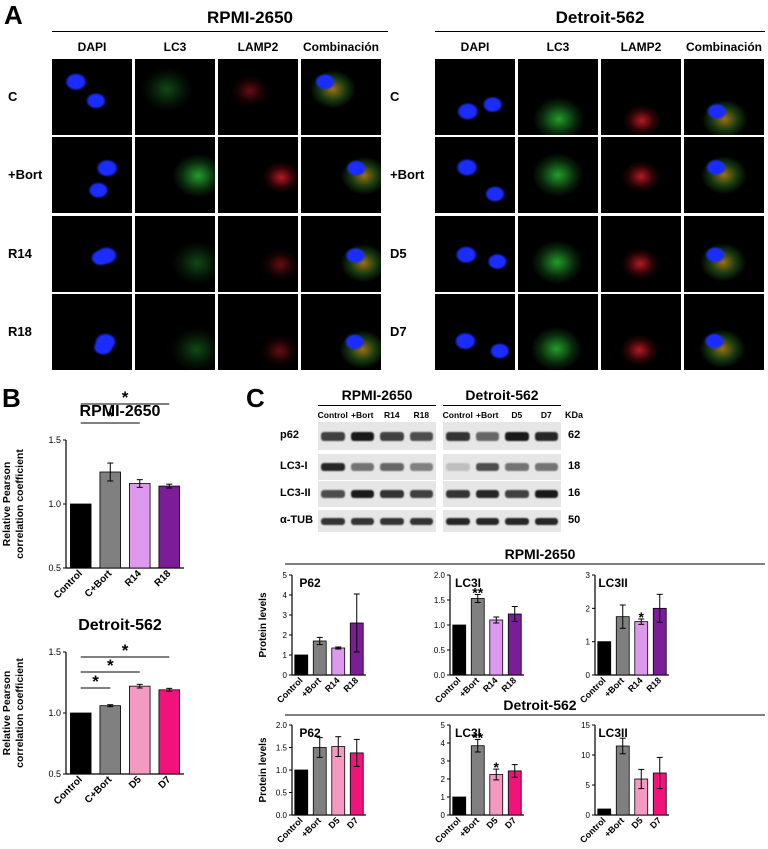  I want to click on row-label-d7: D7, so click(398, 331).